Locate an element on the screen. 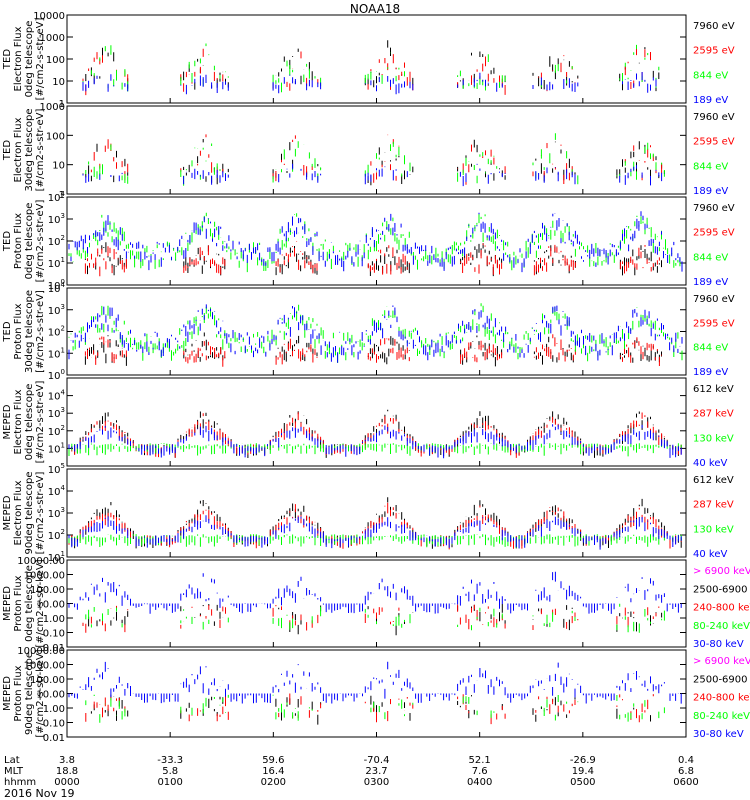  bottom-axis-mlt-value: 7.6 is located at coordinates (480, 771).